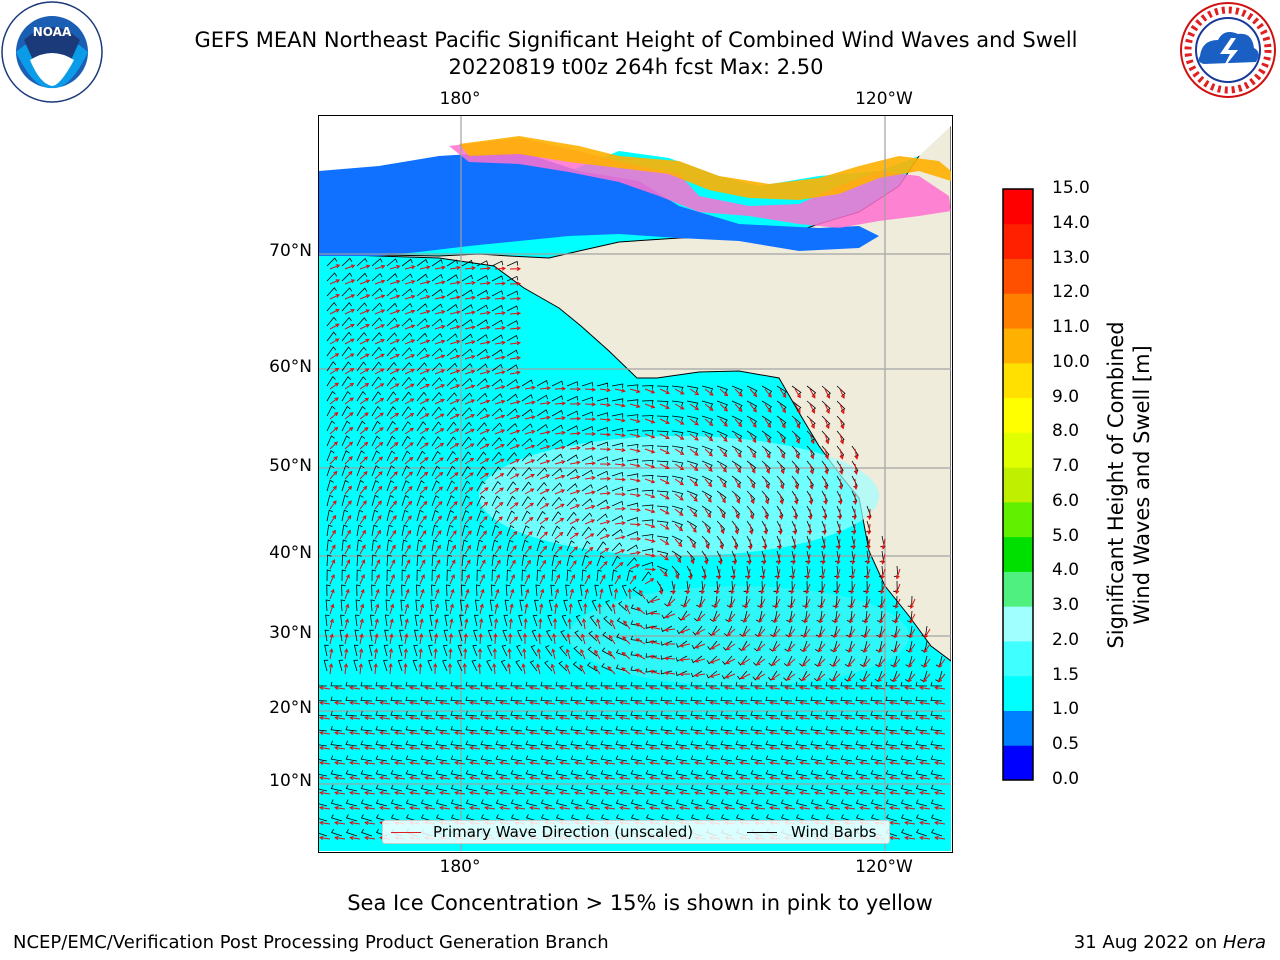  I want to click on sea-ice-edge, so click(705, 168).